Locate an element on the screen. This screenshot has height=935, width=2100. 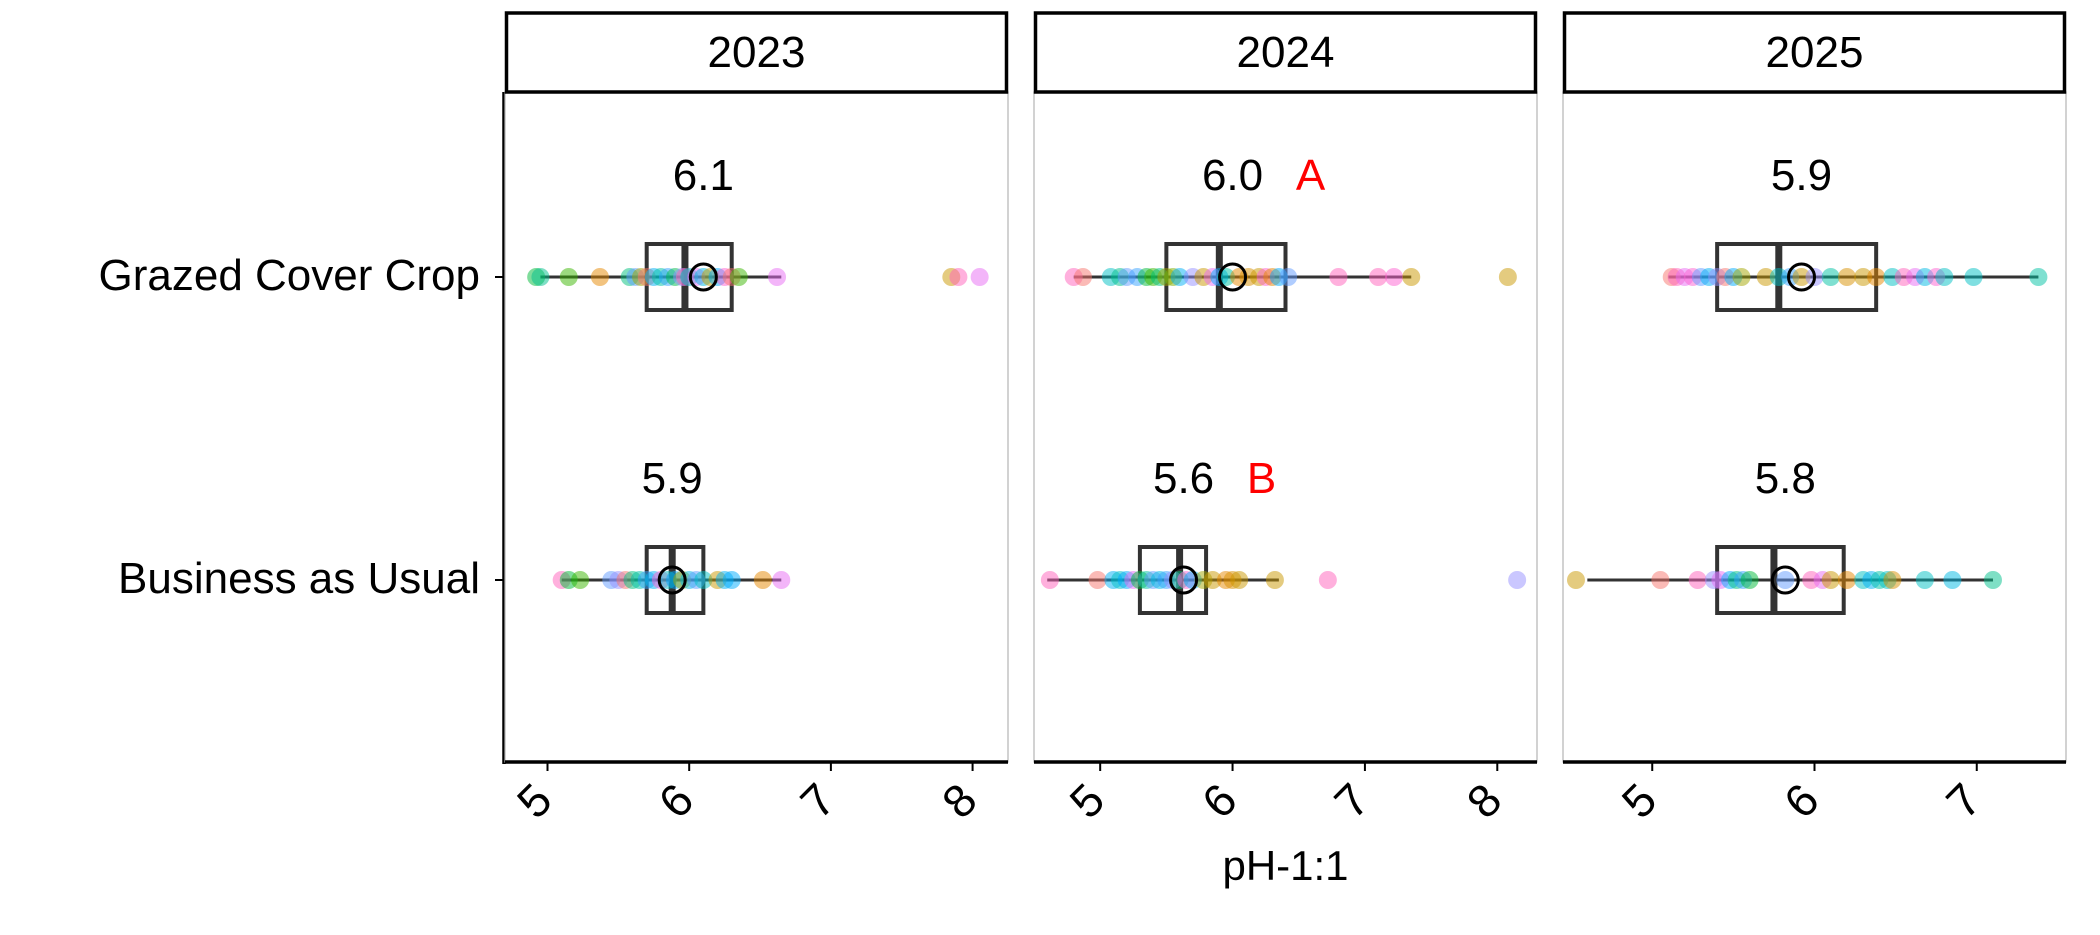
significance-letter: B is located at coordinates (1261, 478).